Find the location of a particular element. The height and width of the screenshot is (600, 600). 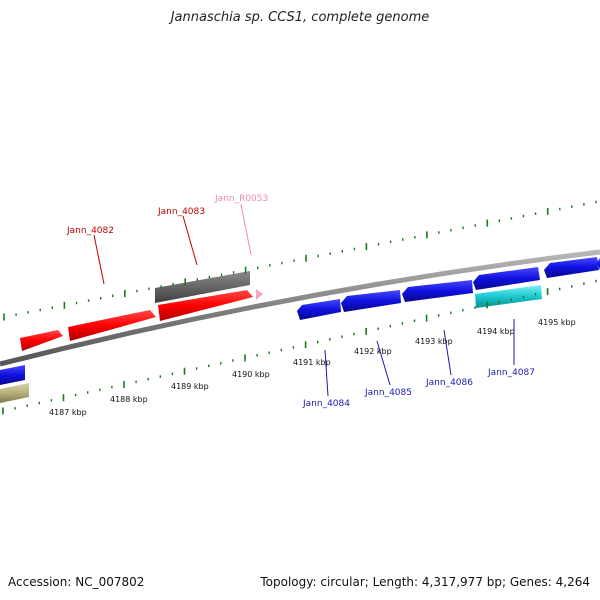

gene-label-jann-4084: Jann_4084 is located at coordinates (326, 404).